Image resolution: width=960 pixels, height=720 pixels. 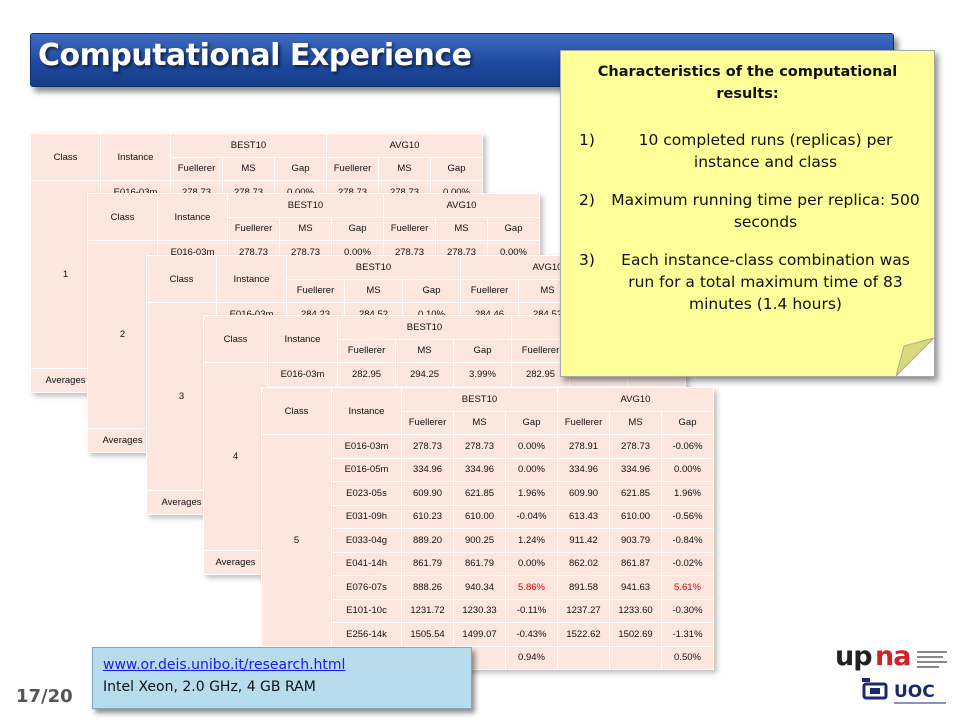 I want to click on cell: 278.91, so click(x=583, y=446).